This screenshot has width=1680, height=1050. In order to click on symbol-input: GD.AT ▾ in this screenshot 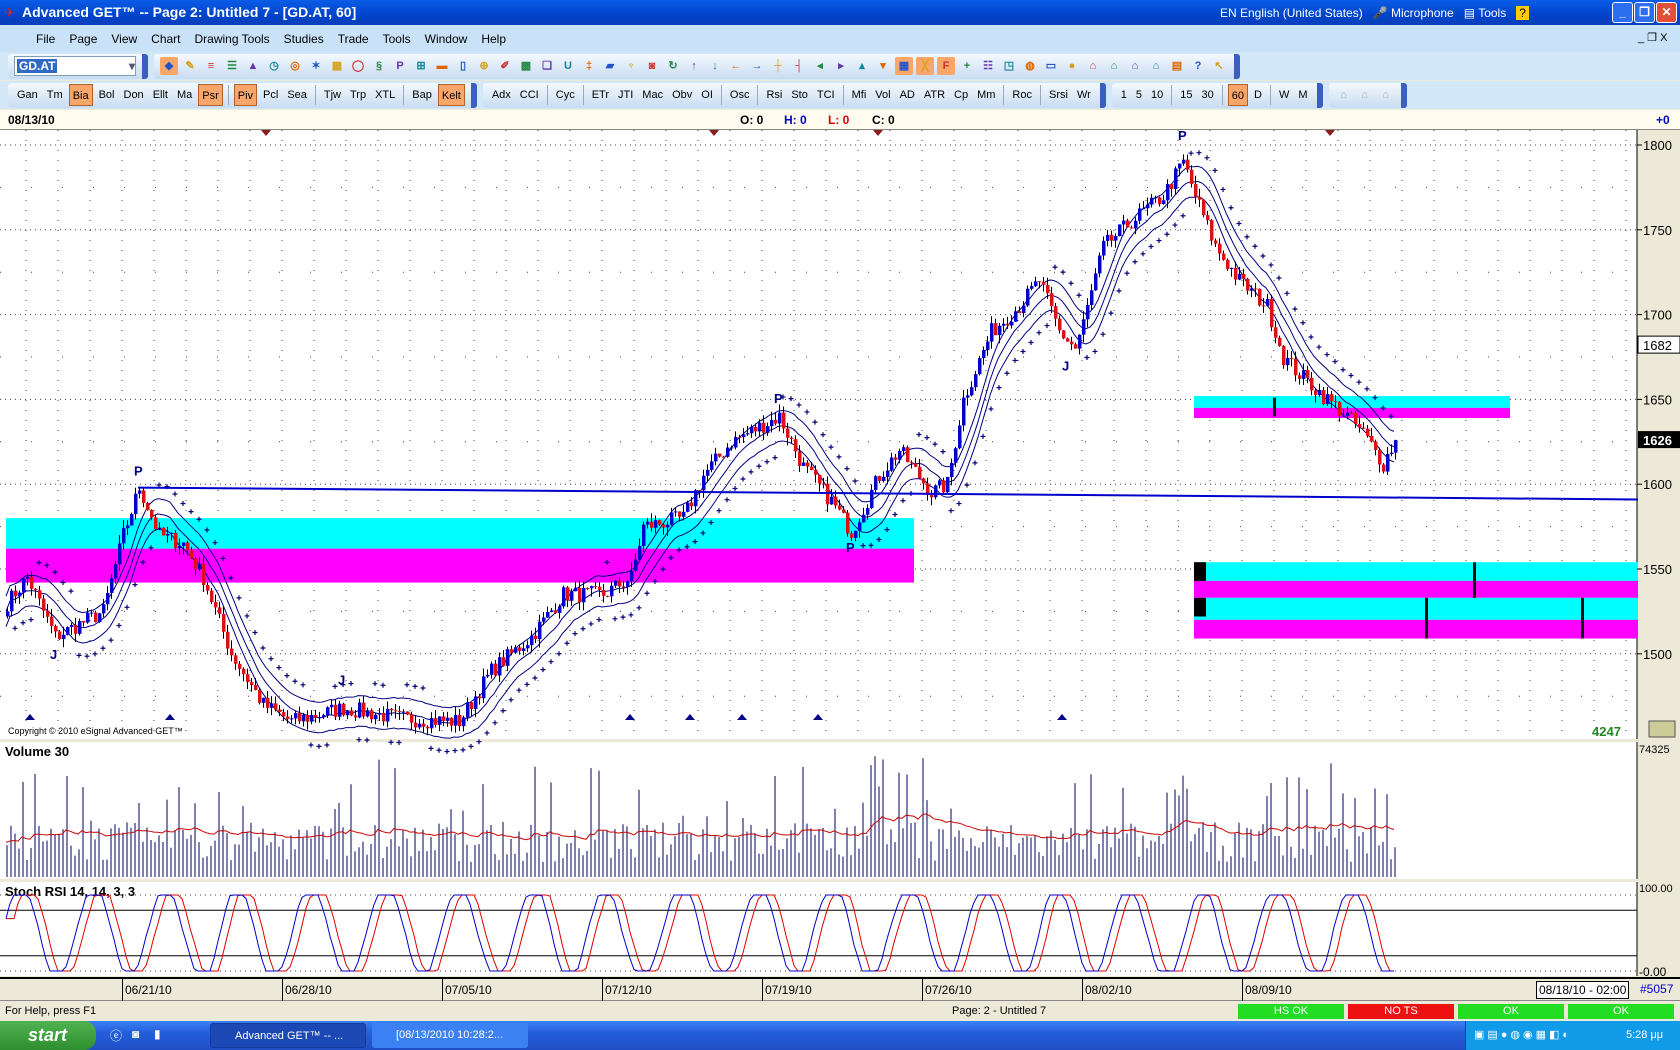, I will do `click(75, 66)`.